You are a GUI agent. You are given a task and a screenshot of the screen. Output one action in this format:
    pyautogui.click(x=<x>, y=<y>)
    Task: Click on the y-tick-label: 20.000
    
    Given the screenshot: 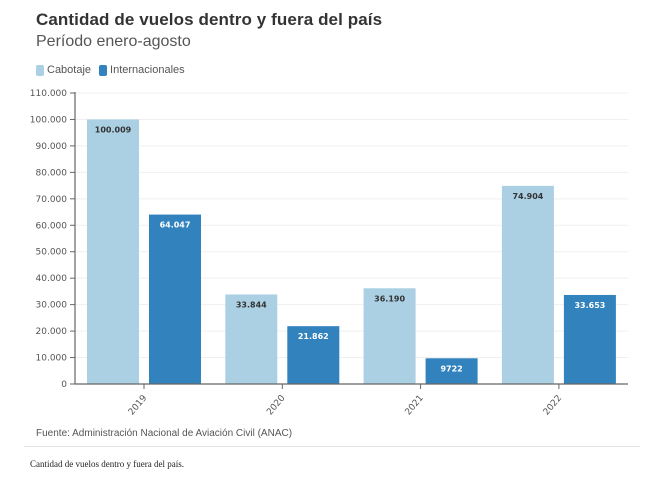 What is the action you would take?
    pyautogui.click(x=52, y=332)
    